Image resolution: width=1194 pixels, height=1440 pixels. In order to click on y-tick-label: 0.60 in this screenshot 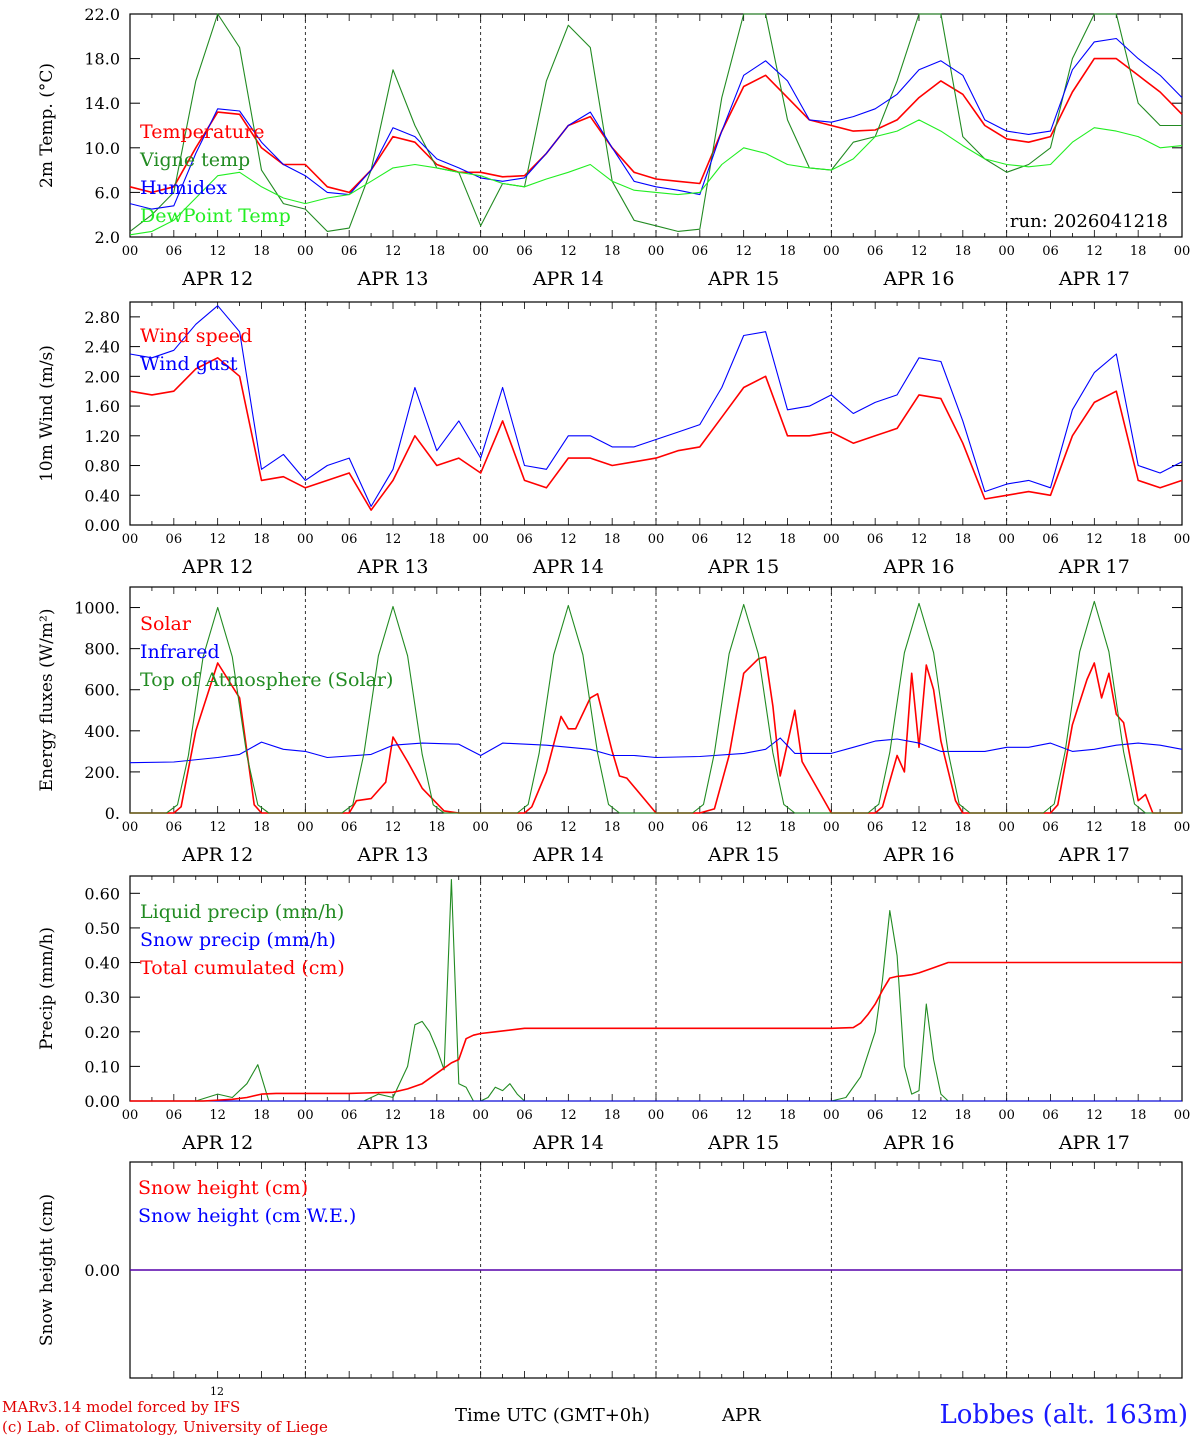, I will do `click(102, 893)`.